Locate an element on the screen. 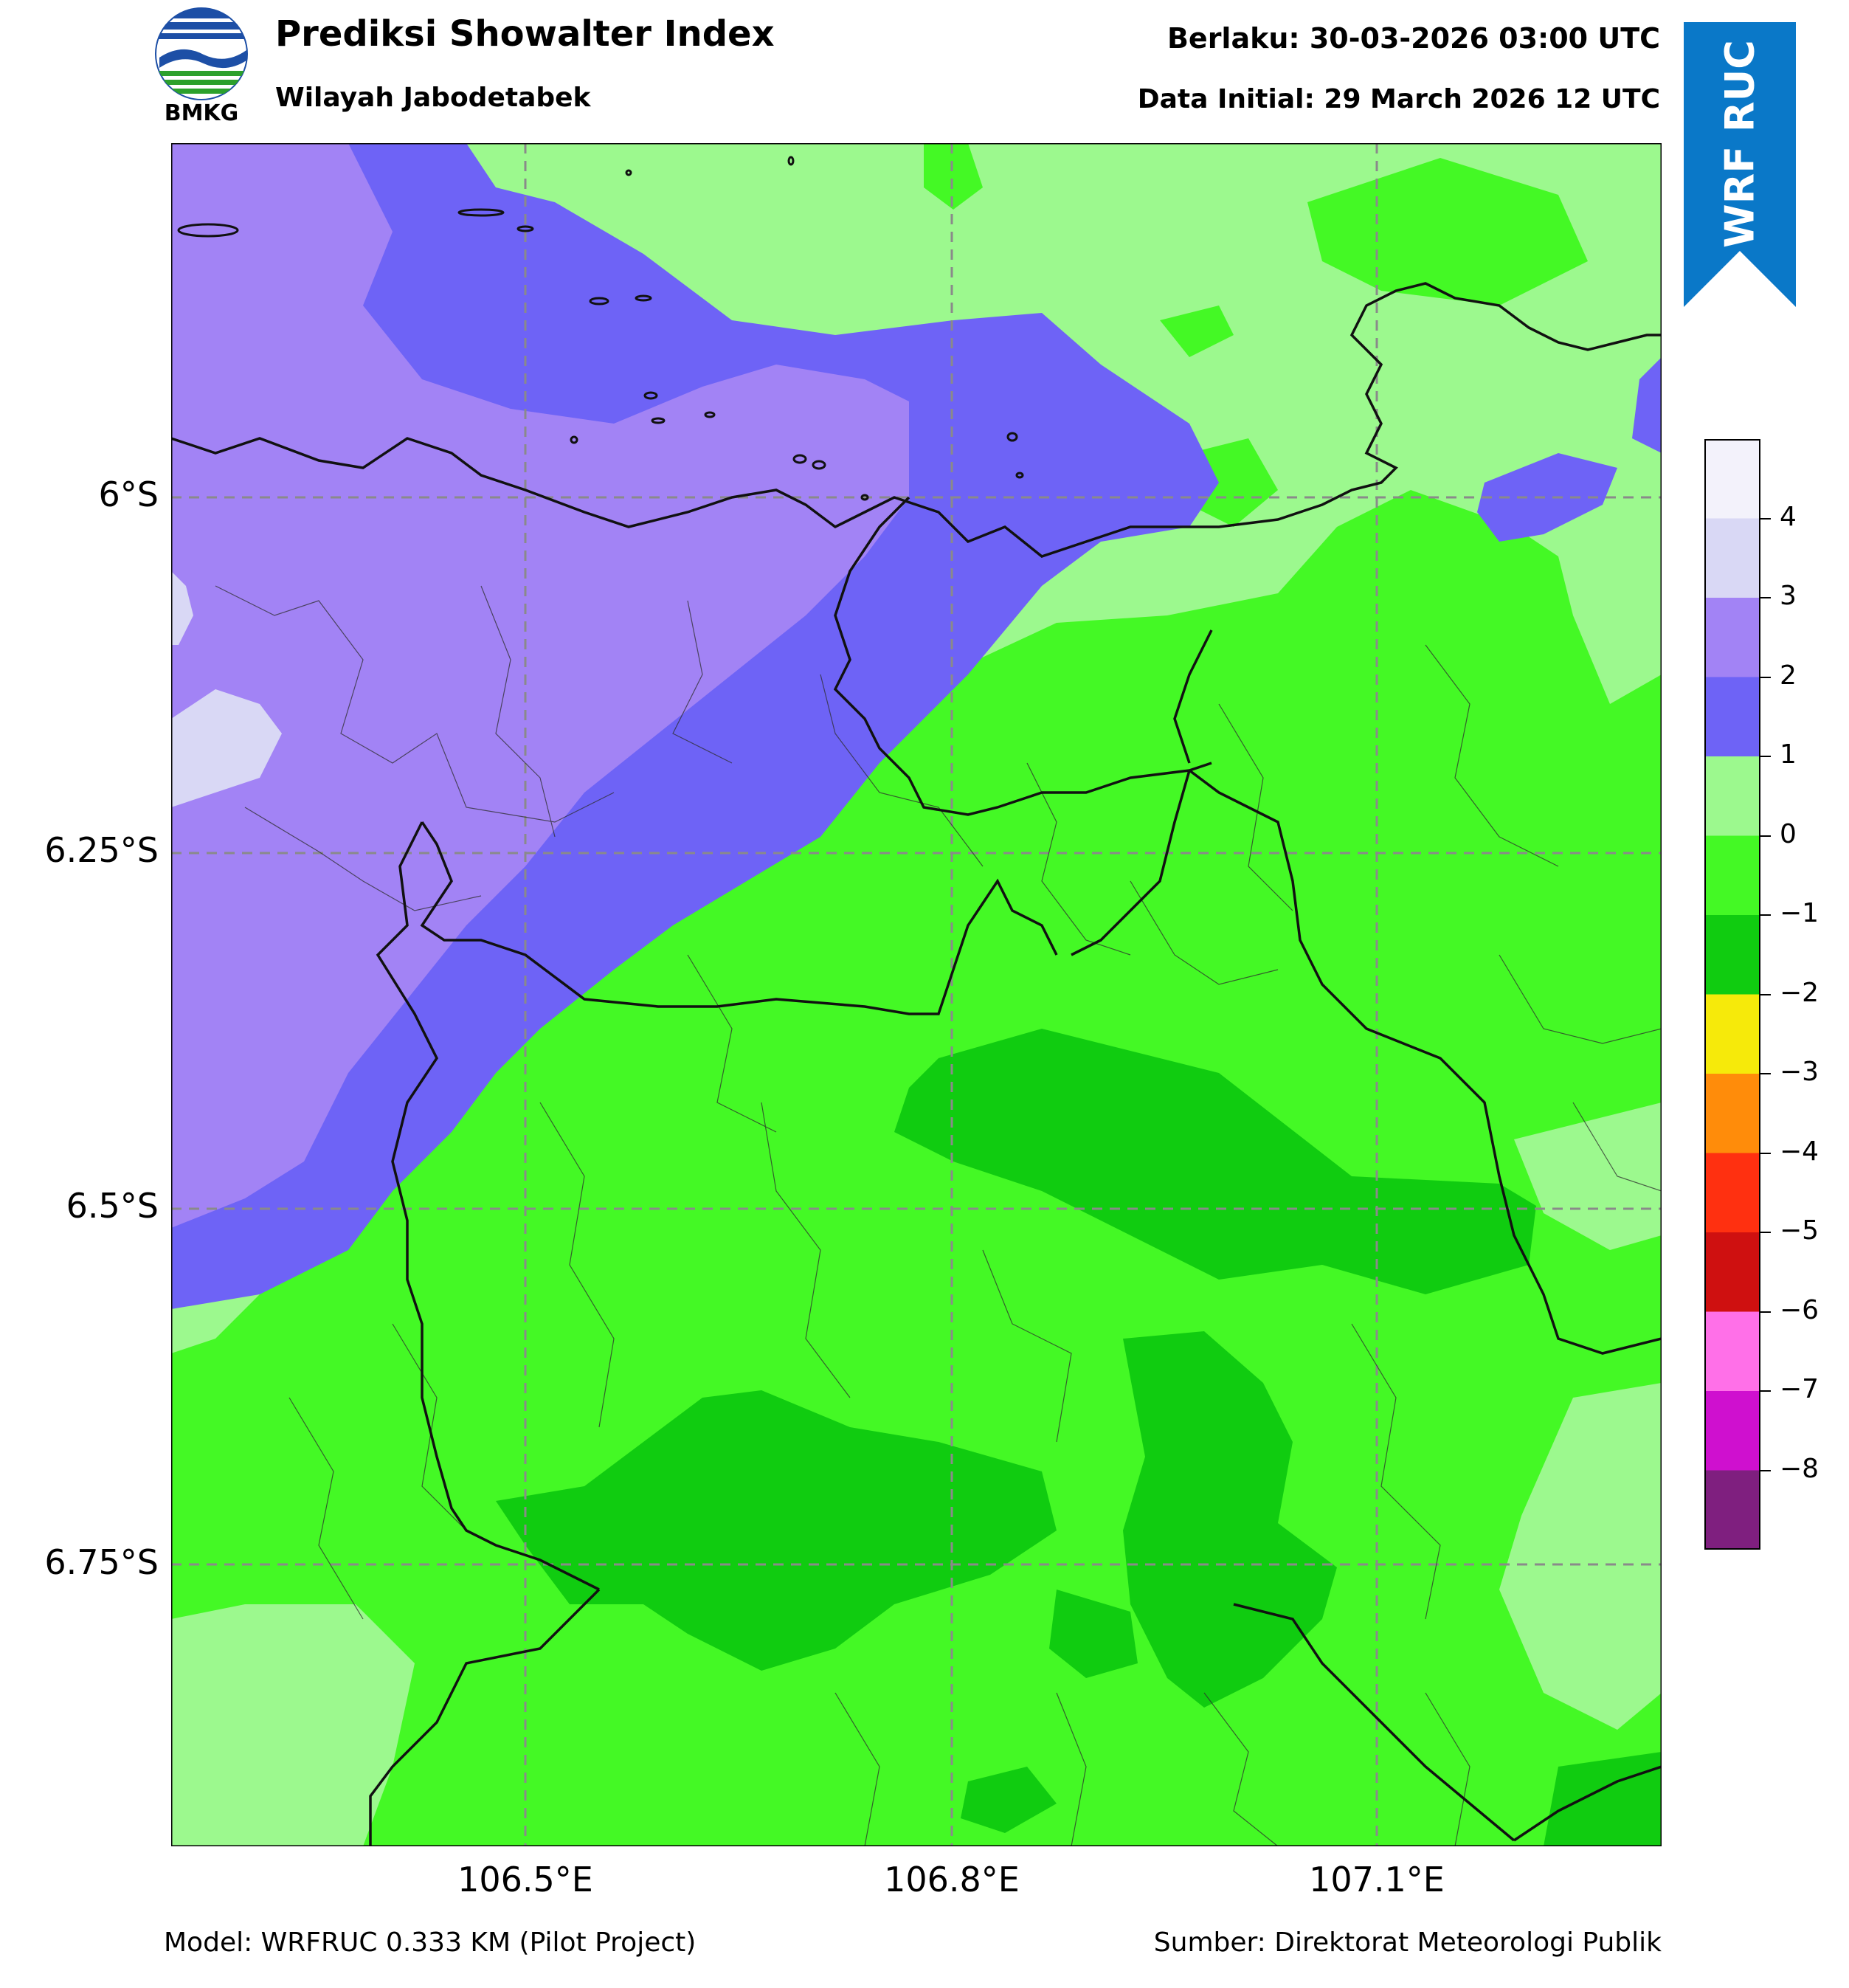  colorbar-tick-label: −1 is located at coordinates (1799, 913).